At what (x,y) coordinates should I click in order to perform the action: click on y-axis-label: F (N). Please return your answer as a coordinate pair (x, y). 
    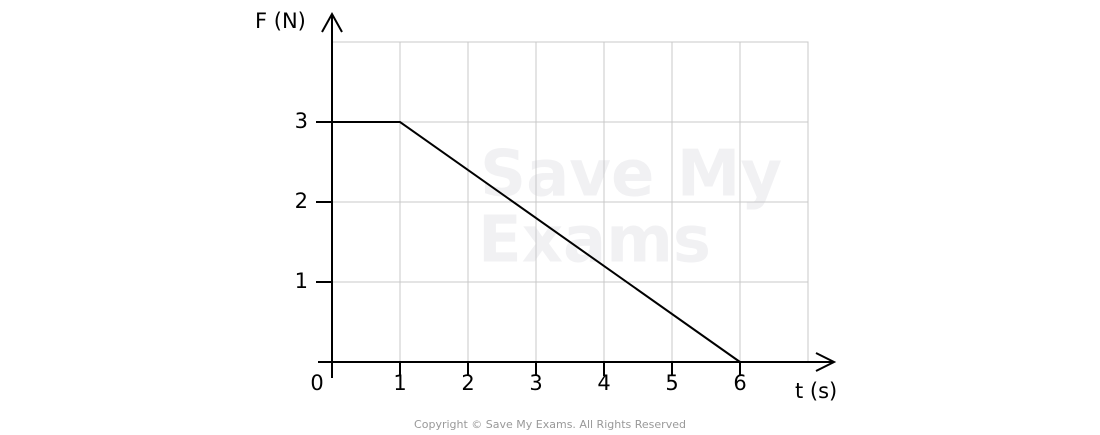
    Looking at the image, I should click on (280, 21).